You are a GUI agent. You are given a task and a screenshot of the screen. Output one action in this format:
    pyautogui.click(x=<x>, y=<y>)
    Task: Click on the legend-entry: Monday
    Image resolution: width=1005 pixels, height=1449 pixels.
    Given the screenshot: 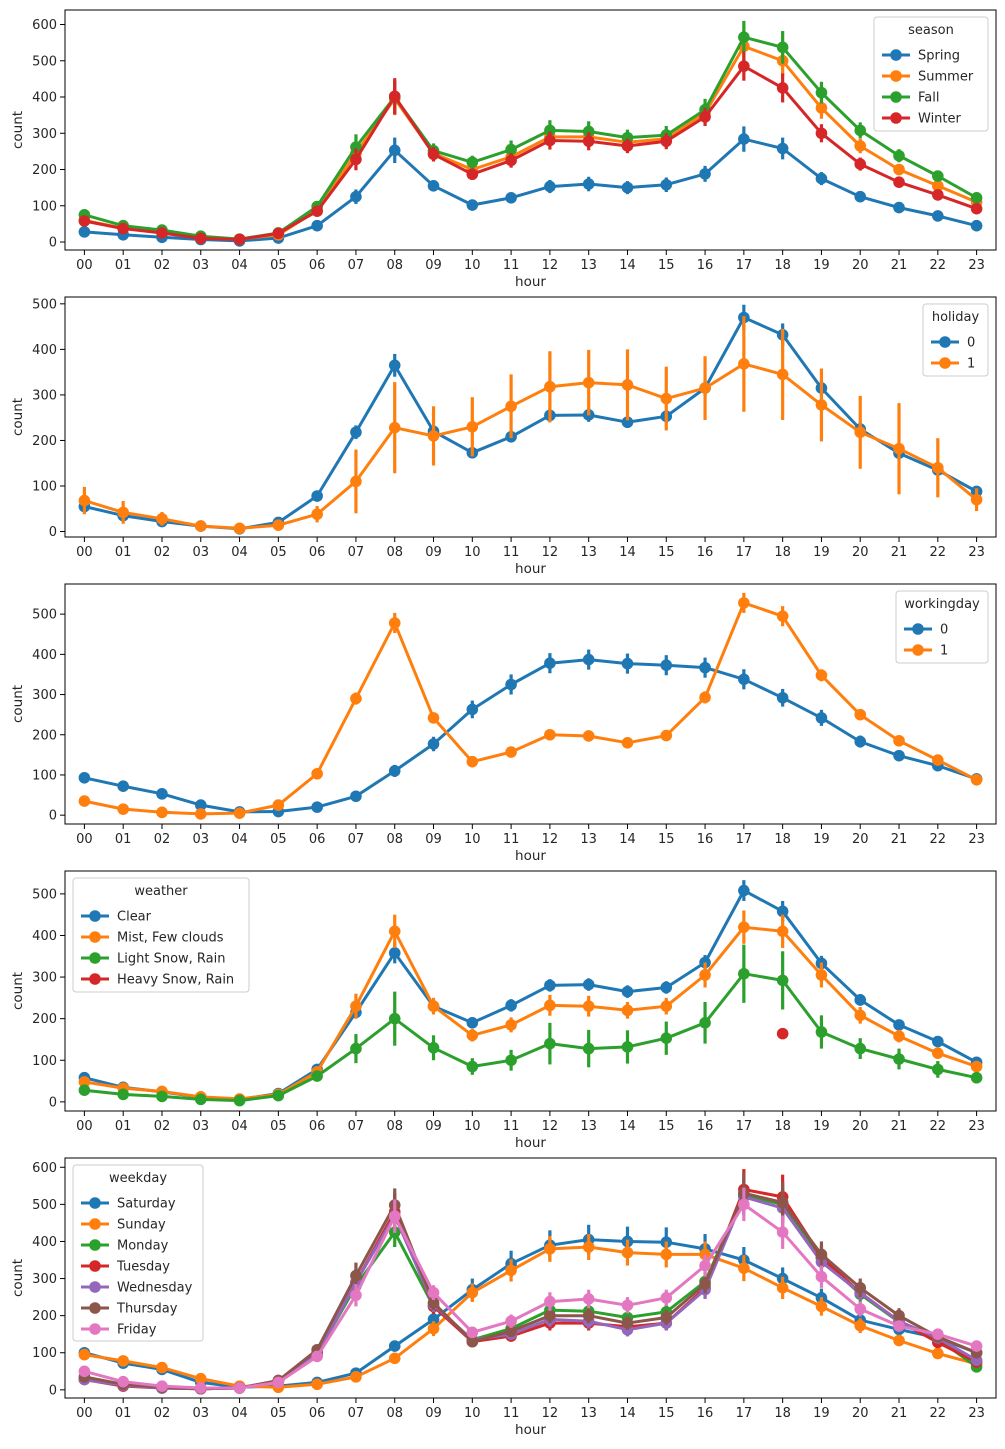 What is the action you would take?
    pyautogui.click(x=143, y=1246)
    